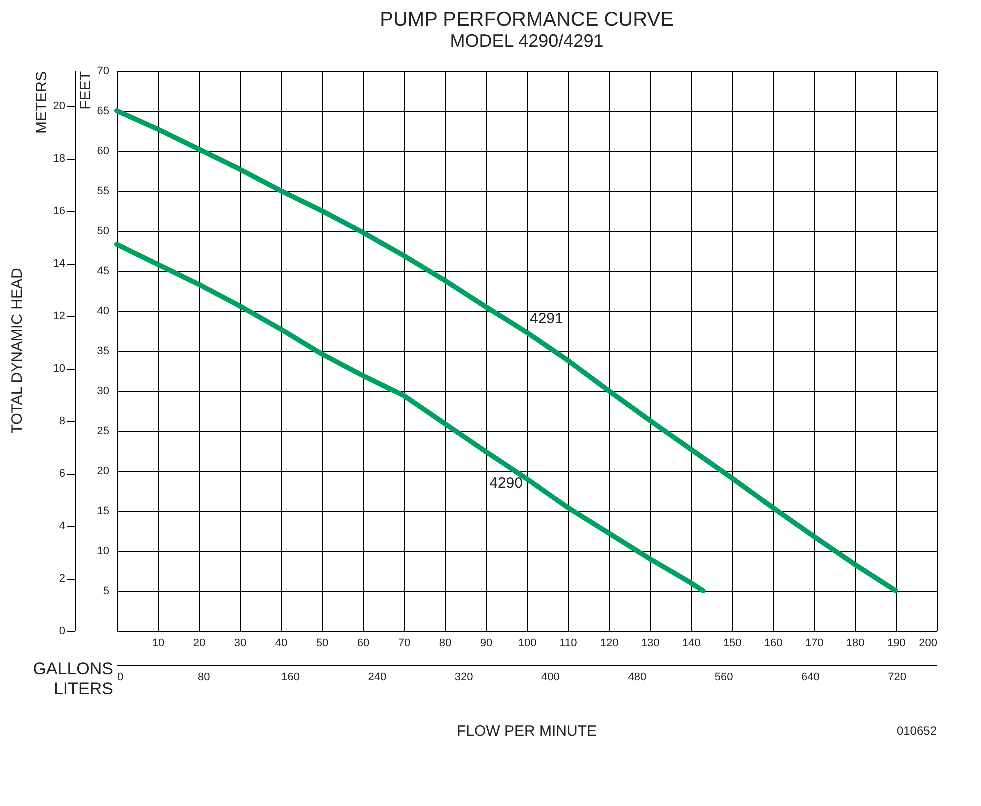  Describe the element at coordinates (84, 689) in the screenshot. I see `x2-axis-title: LITERS` at that location.